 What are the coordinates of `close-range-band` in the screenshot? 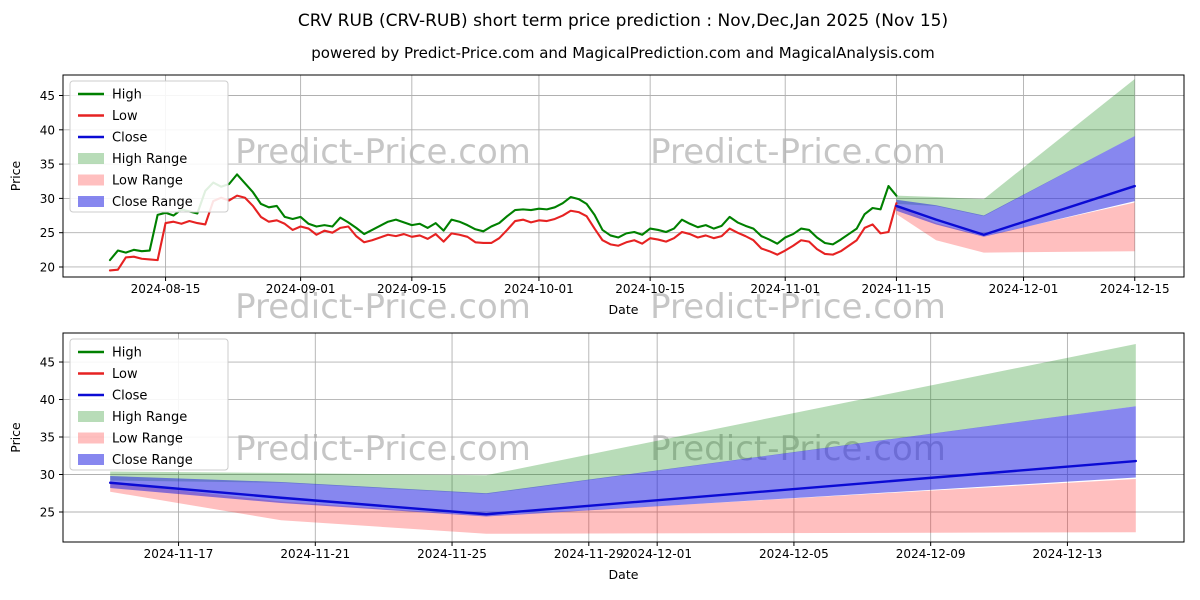 It's located at (1015, 186).